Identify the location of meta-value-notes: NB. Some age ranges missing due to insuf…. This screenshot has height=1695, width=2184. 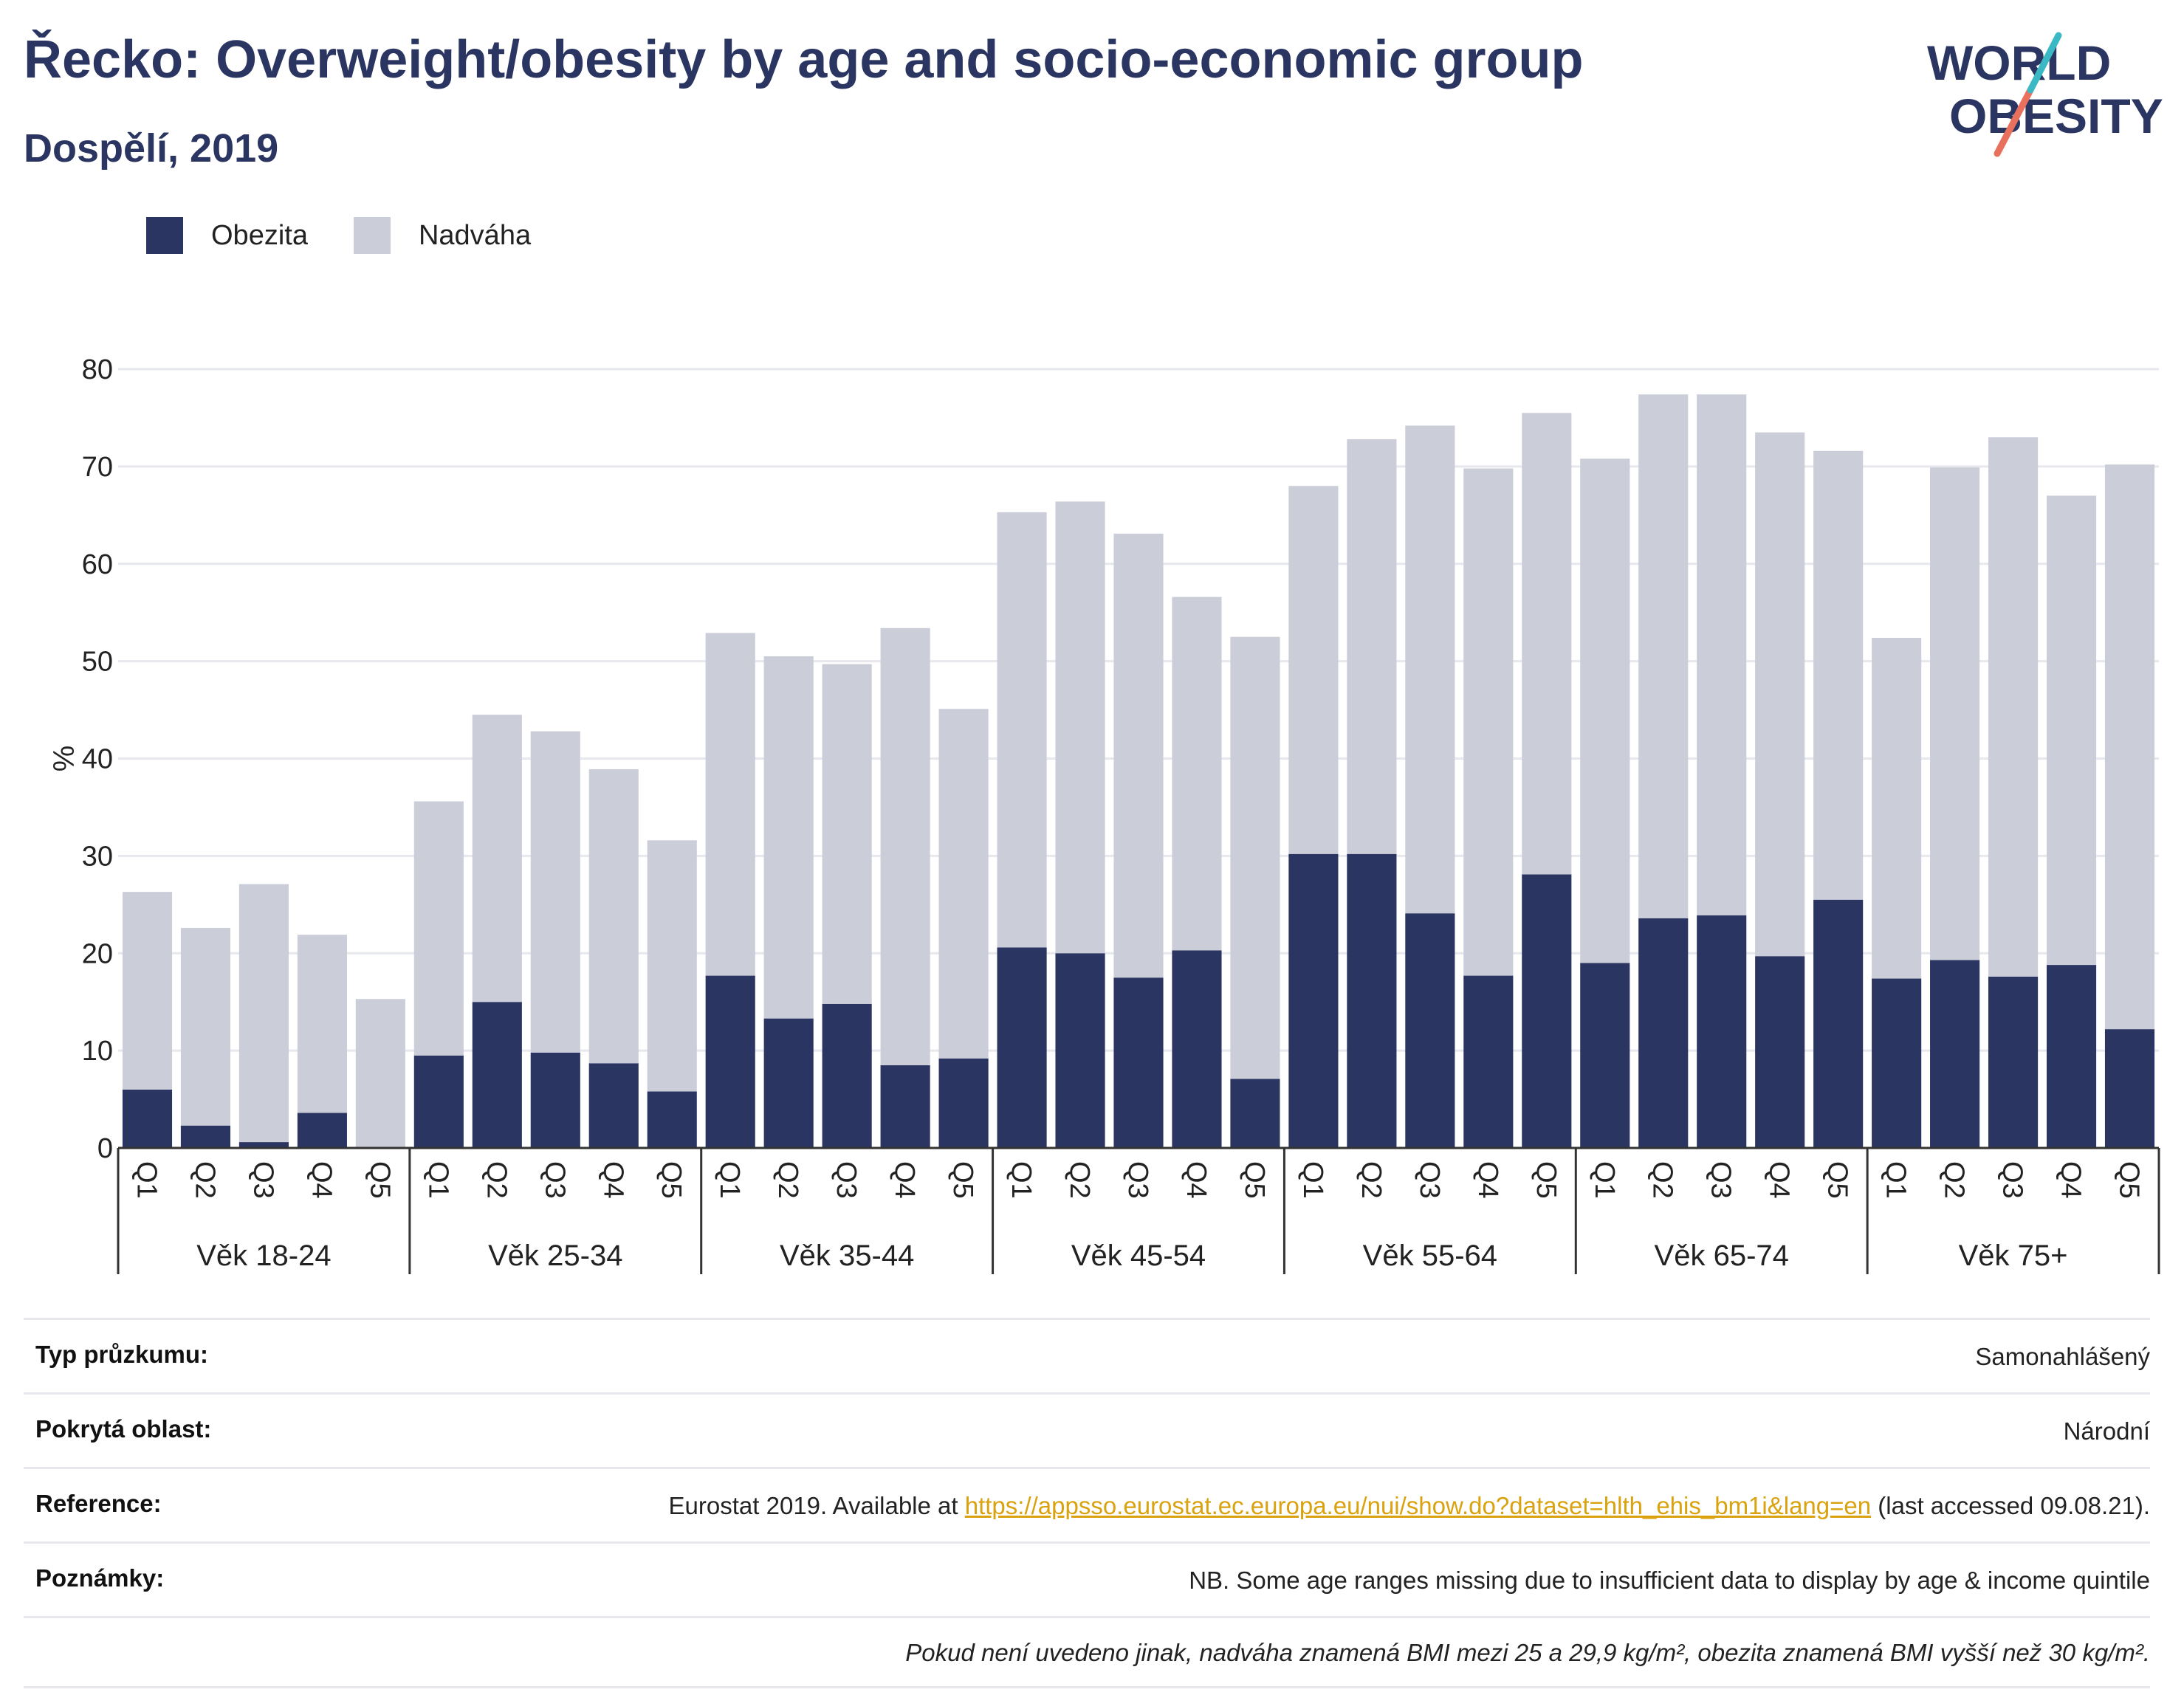
(1669, 1580).